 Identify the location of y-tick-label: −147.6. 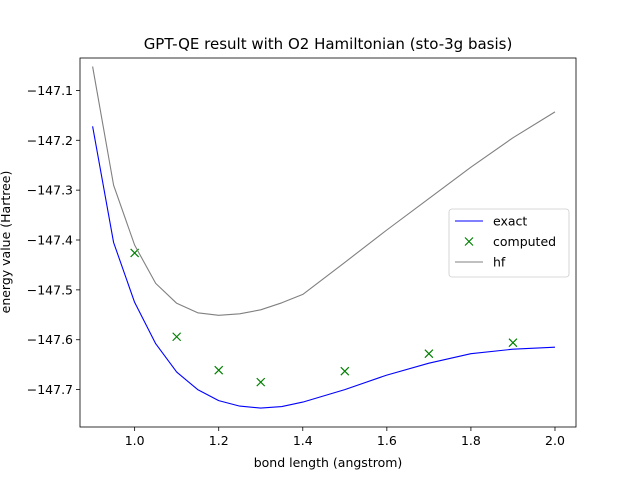
(50, 339).